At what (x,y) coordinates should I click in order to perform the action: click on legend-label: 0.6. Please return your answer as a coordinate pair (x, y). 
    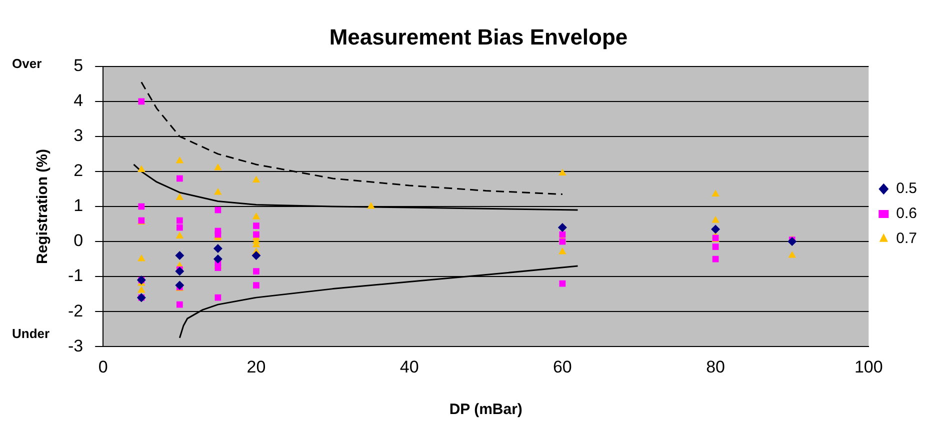
    Looking at the image, I should click on (907, 213).